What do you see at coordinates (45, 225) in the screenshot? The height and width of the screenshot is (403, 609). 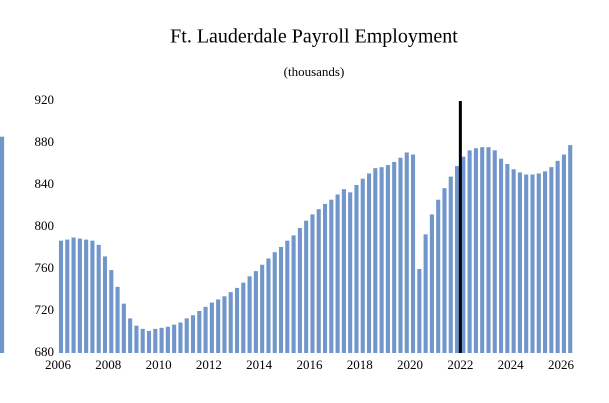 I see `y-tick-label: 800` at bounding box center [45, 225].